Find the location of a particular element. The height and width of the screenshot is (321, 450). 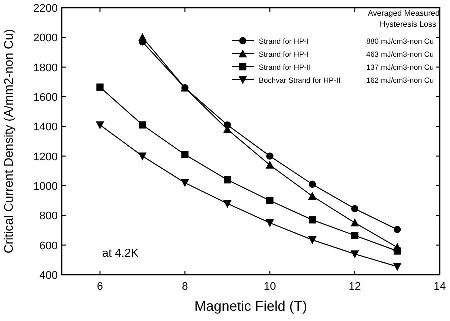

y-tick-label: 2200 is located at coordinates (46, 9).